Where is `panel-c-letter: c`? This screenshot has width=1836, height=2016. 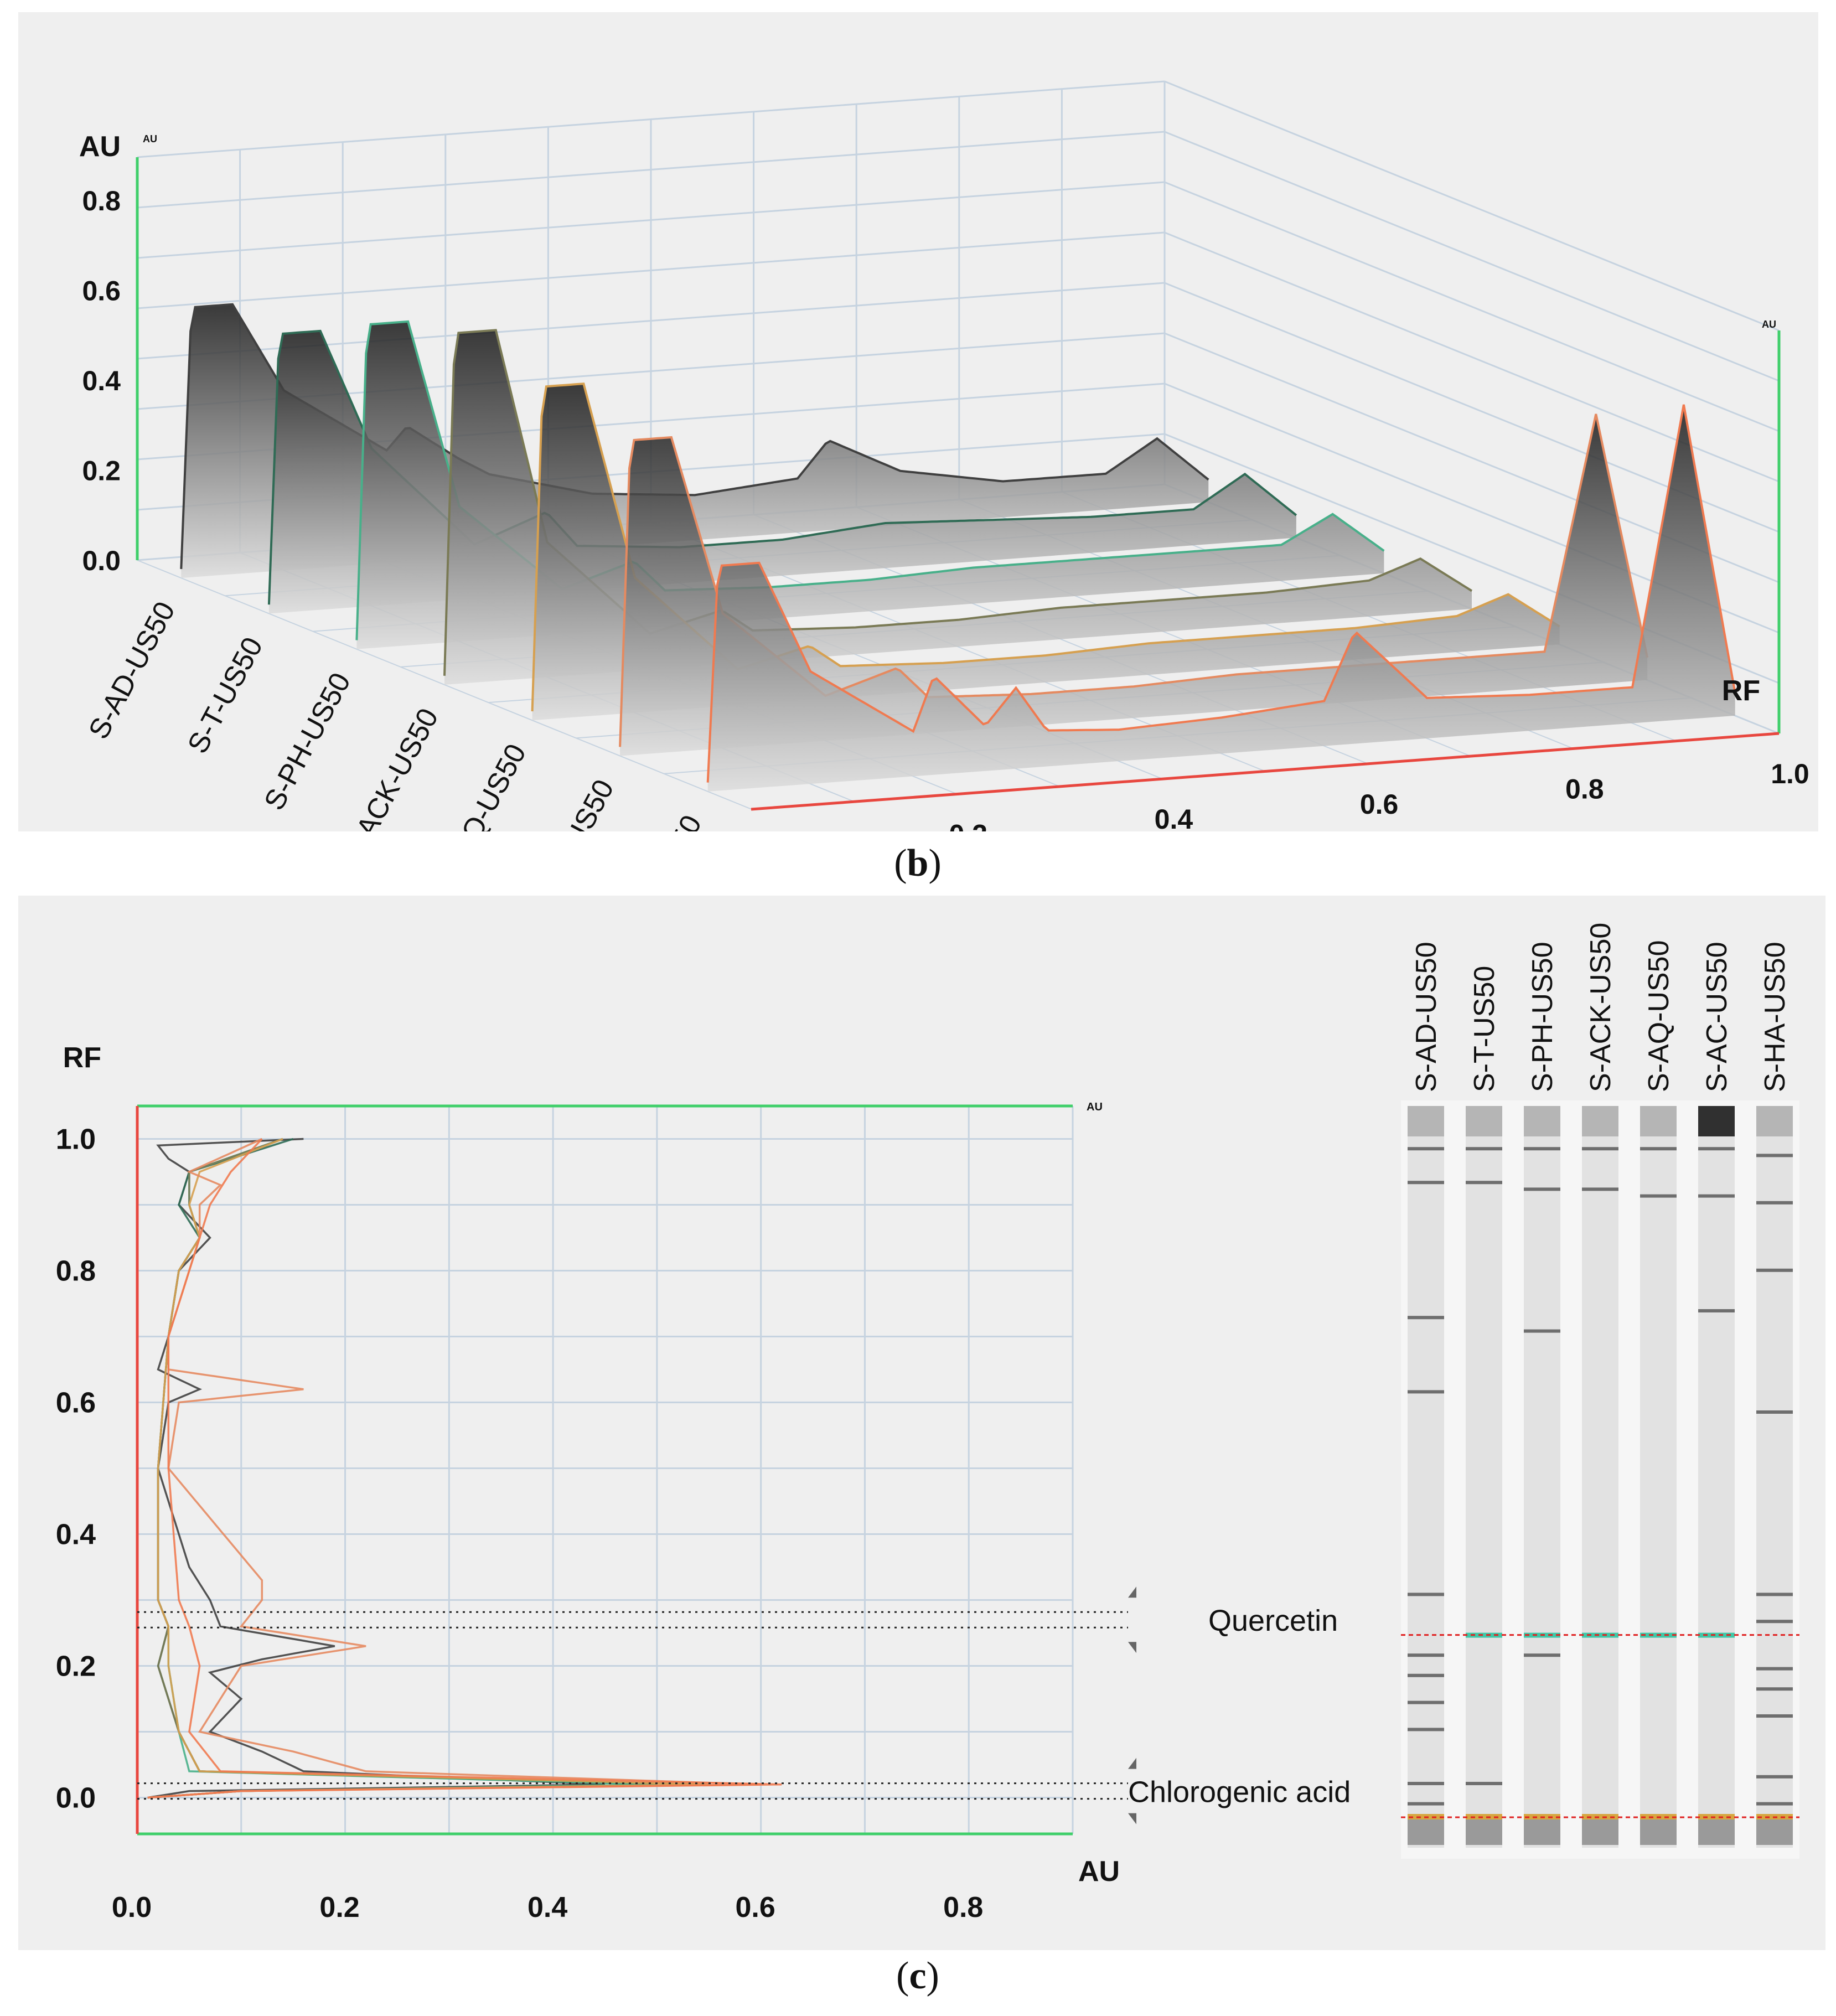
panel-c-letter: c is located at coordinates (918, 1976).